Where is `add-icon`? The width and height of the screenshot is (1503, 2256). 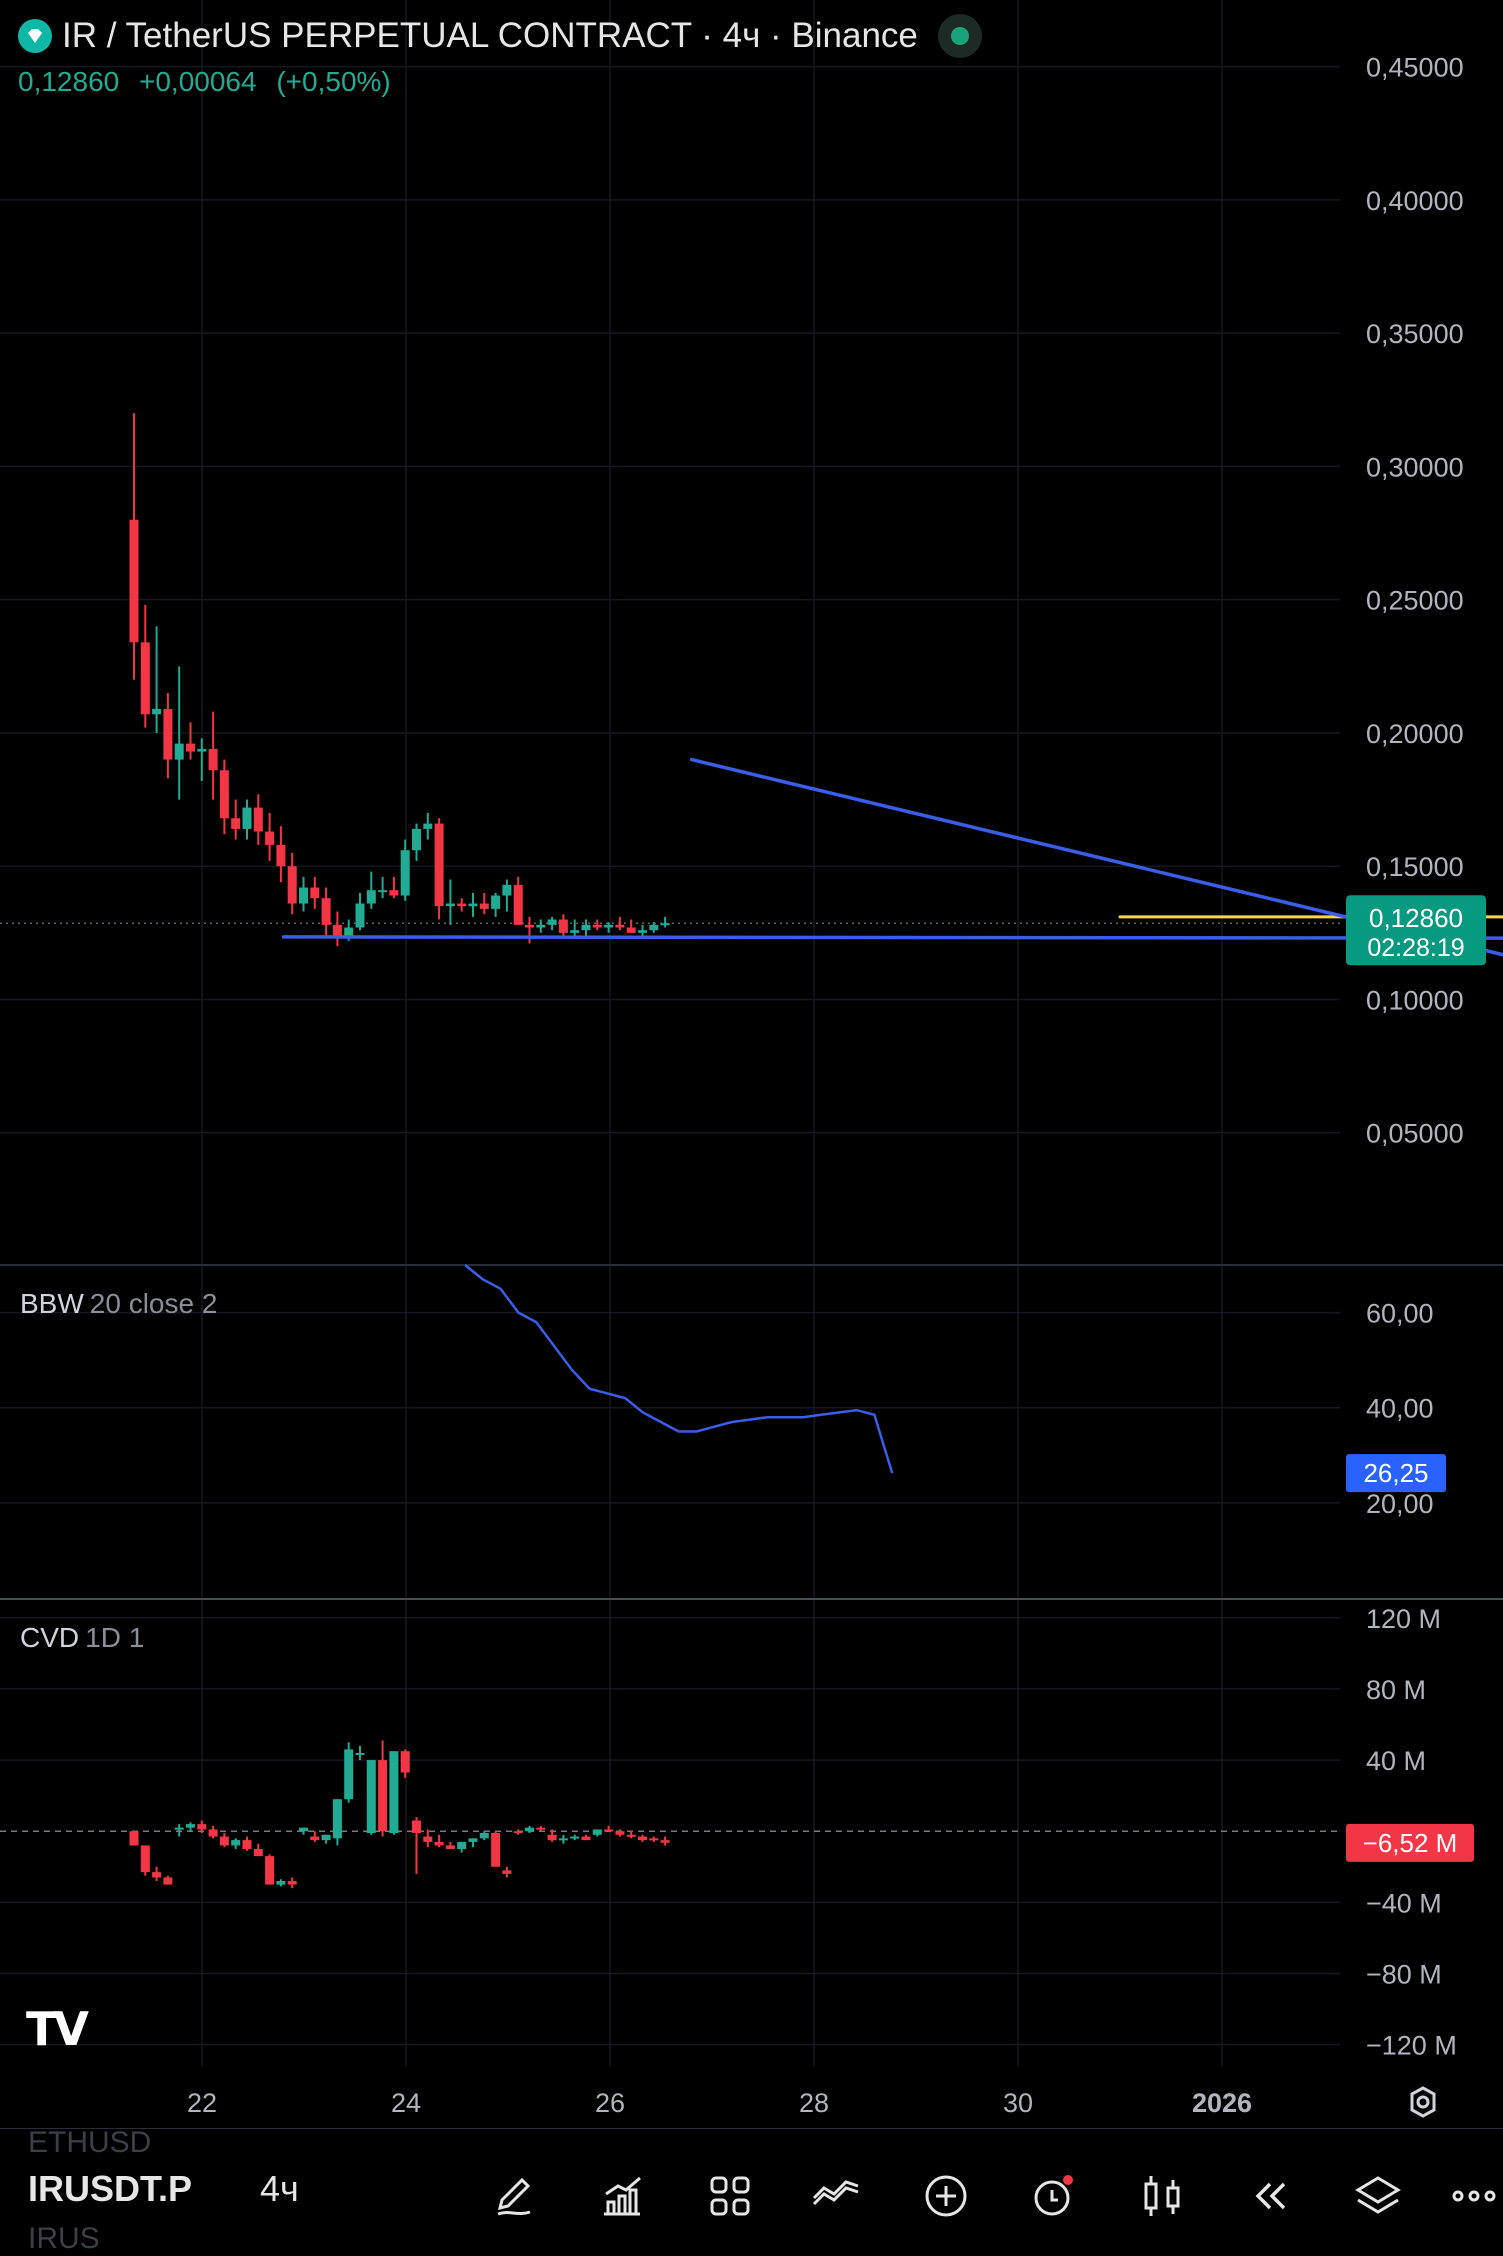
add-icon is located at coordinates (946, 2196).